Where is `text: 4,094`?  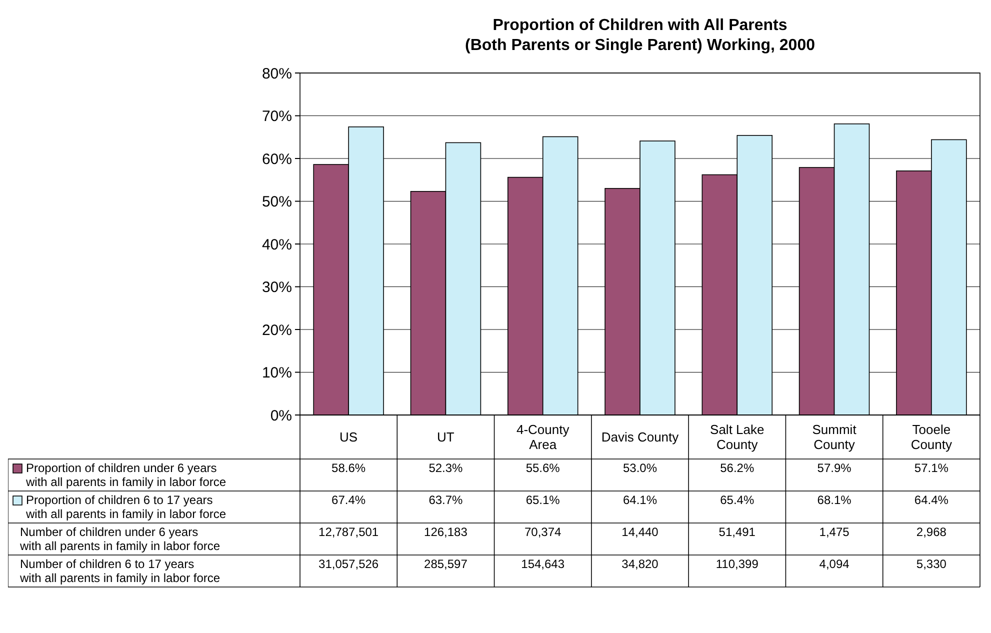 text: 4,094 is located at coordinates (834, 564).